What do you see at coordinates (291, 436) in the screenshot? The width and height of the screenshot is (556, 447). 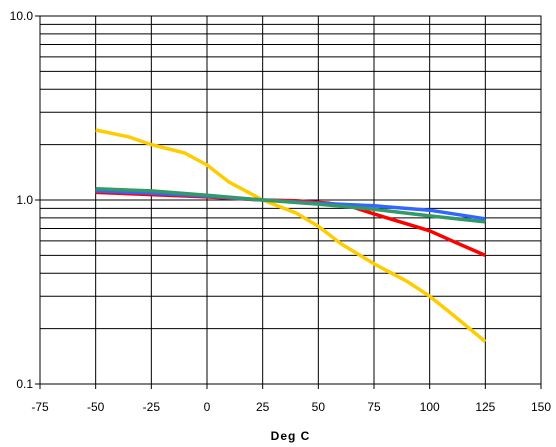 I see `x-axis-title: Deg C` at bounding box center [291, 436].